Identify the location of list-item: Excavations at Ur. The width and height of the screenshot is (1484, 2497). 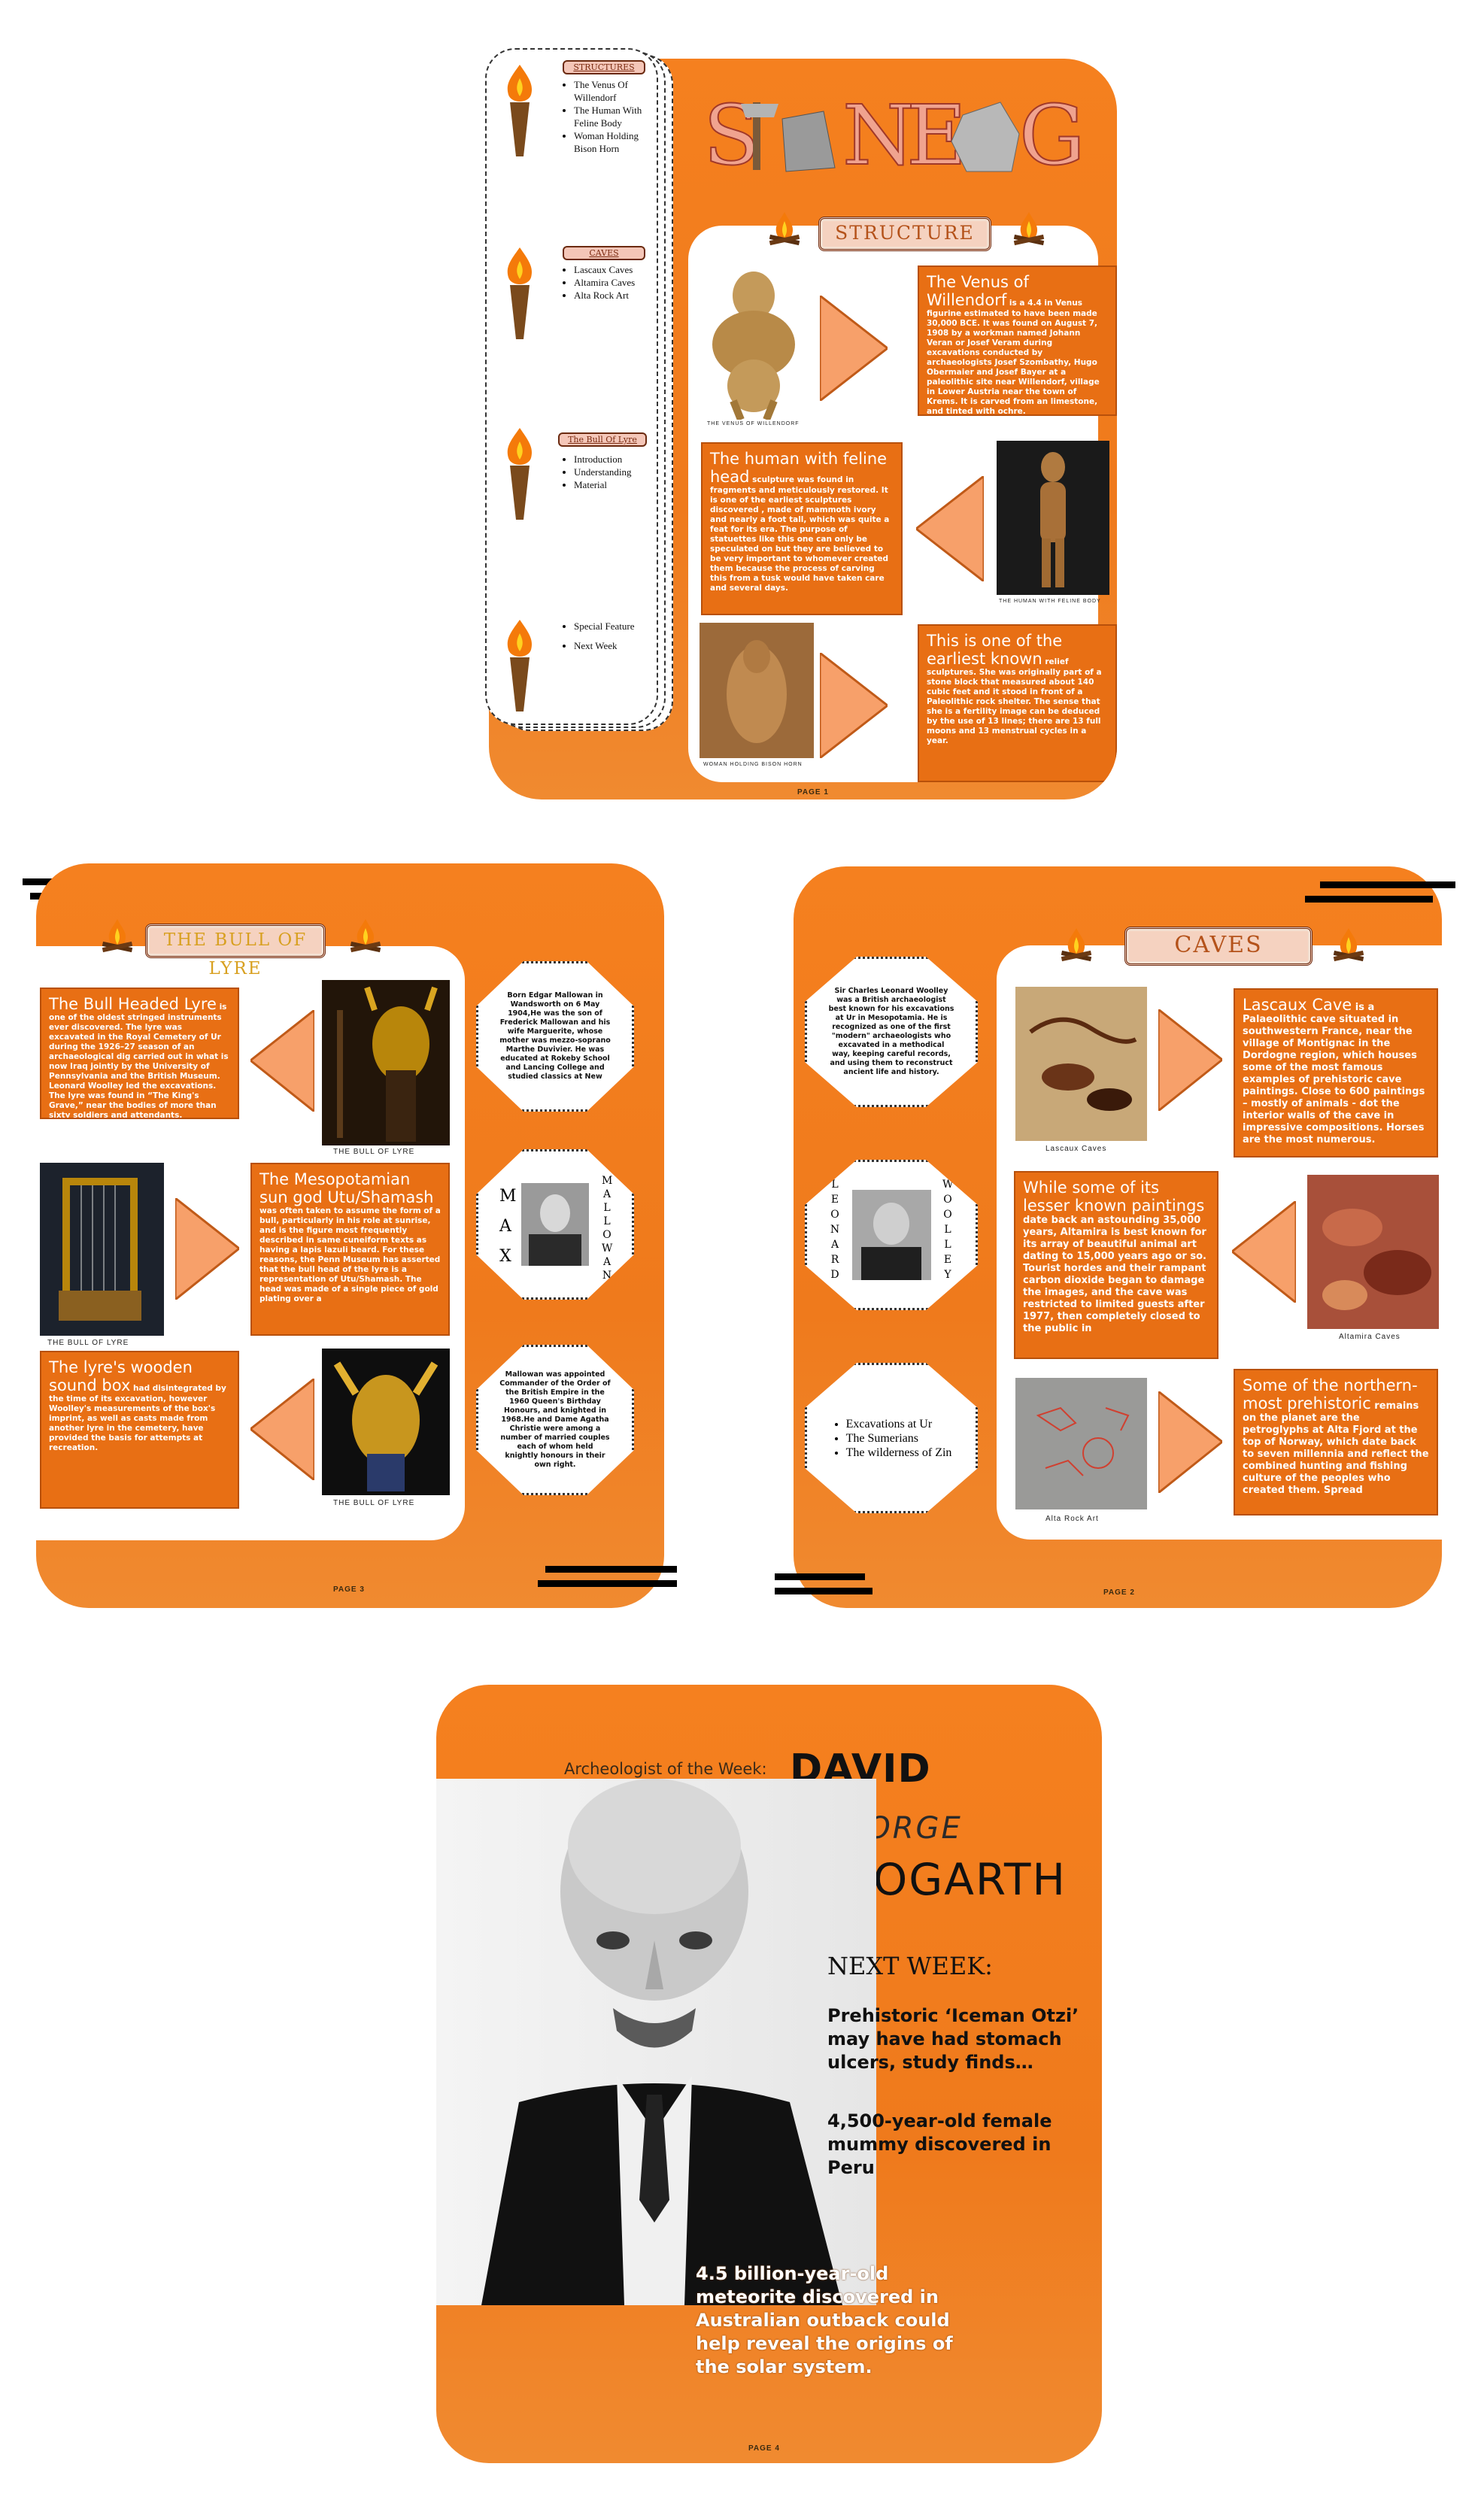
(899, 1424).